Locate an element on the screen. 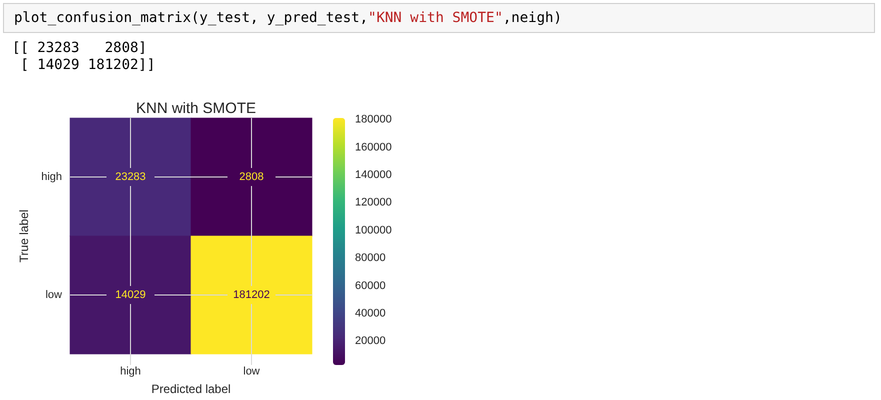  text: [ 14029 181202]] is located at coordinates (88, 65).